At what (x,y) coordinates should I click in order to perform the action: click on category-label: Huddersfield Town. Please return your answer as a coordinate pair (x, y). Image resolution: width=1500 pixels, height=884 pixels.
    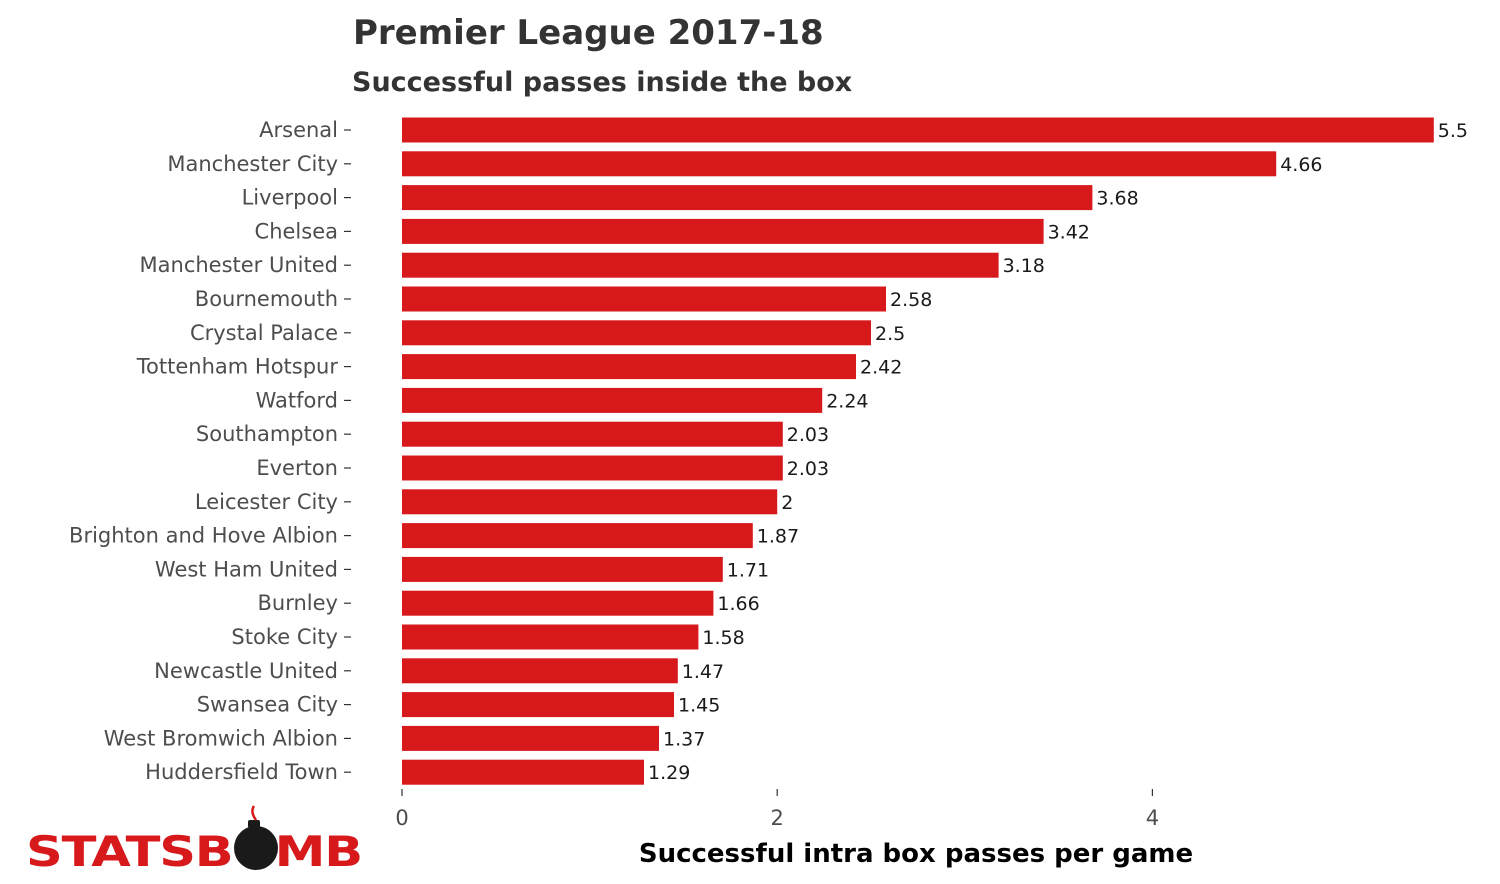
    Looking at the image, I should click on (241, 772).